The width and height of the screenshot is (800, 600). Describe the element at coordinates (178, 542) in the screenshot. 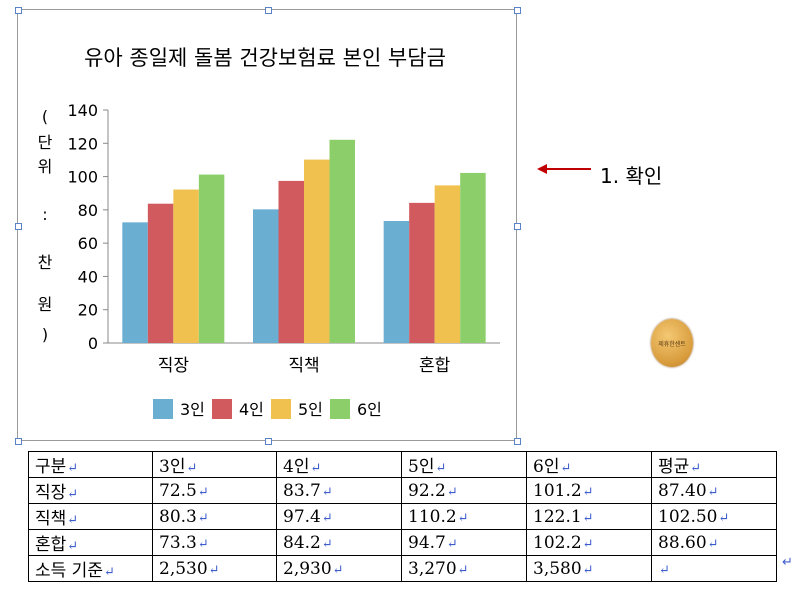

I see `cell-text: 73.3` at that location.